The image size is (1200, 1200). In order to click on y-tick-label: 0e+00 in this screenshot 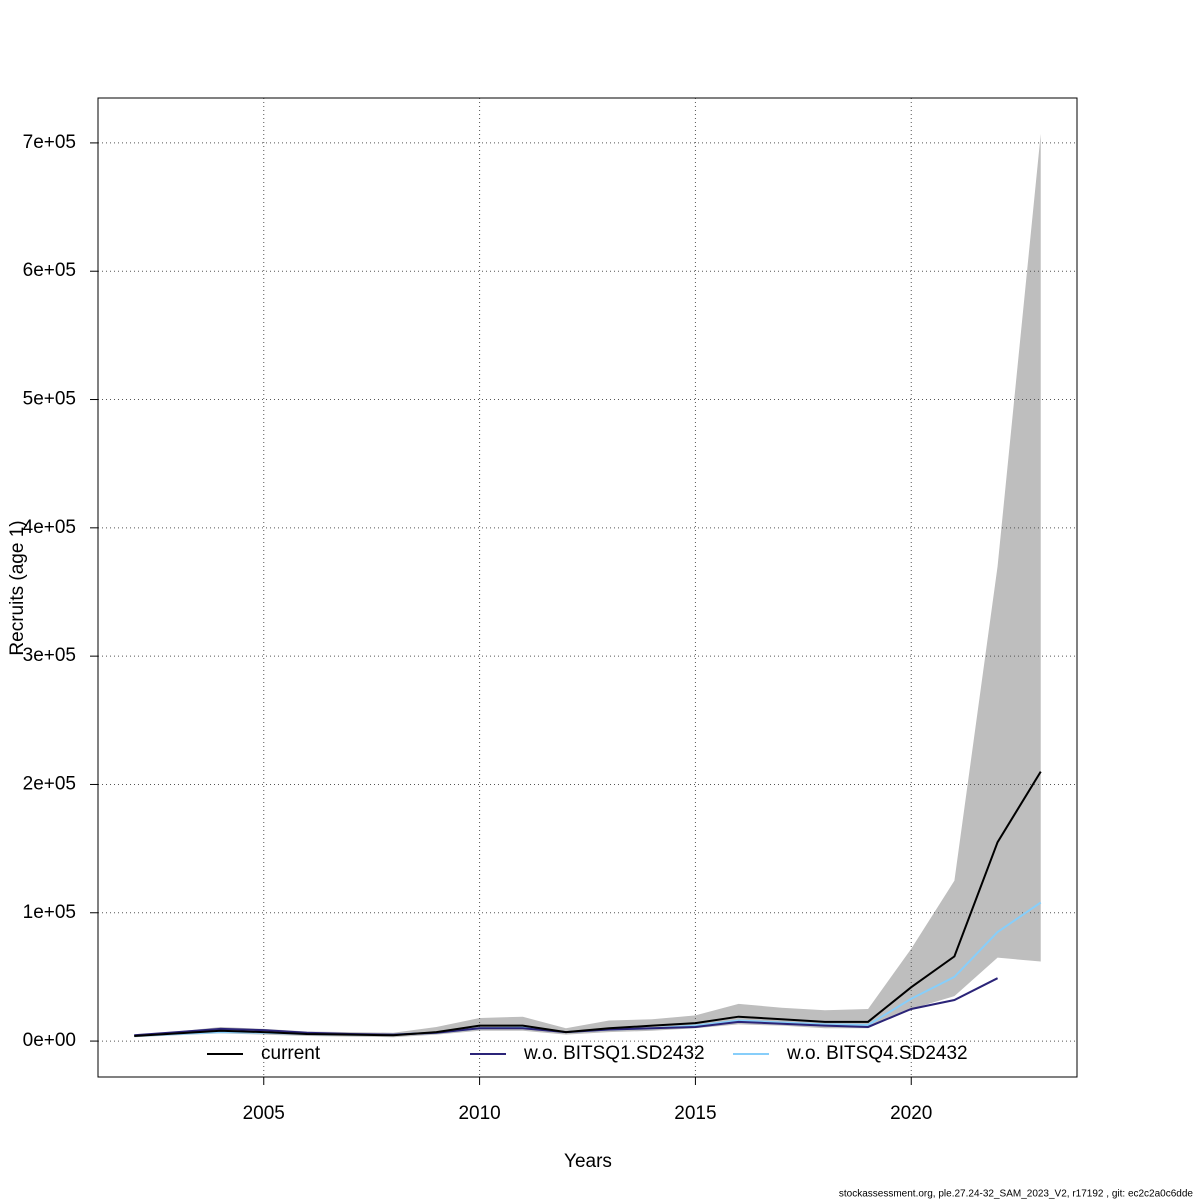, I will do `click(49, 1040)`.